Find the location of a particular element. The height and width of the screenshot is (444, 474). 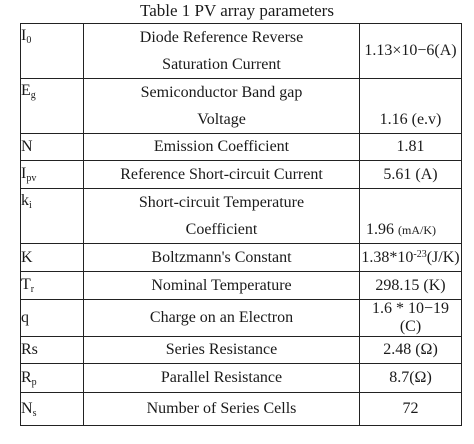

symbol-cell: Tr is located at coordinates (52, 285).